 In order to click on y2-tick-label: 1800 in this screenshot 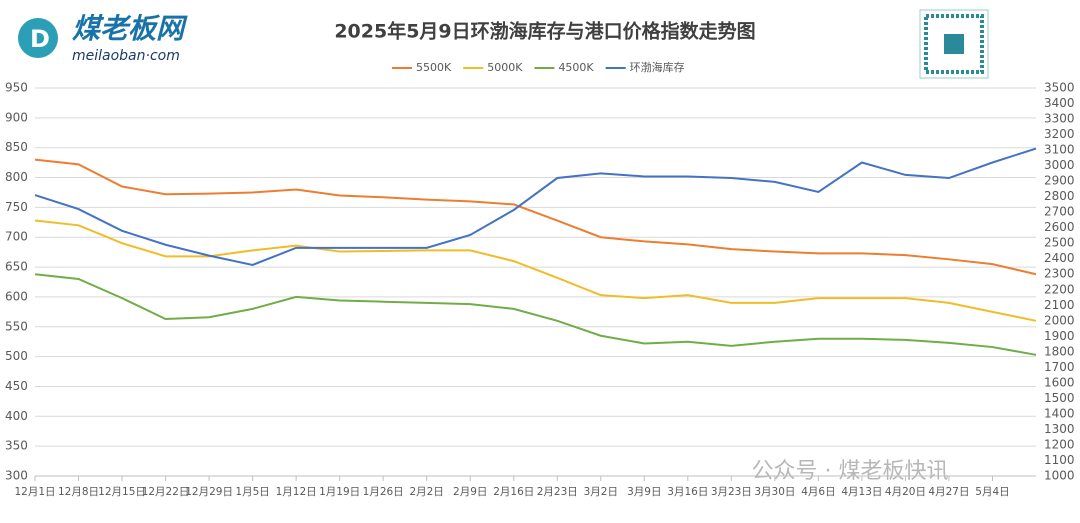, I will do `click(1059, 351)`.